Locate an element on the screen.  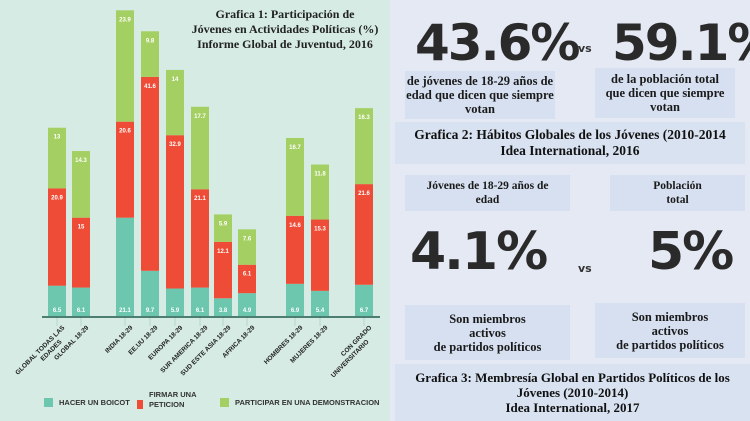
legend-label: HACER UN BOICOT is located at coordinates (94, 402).